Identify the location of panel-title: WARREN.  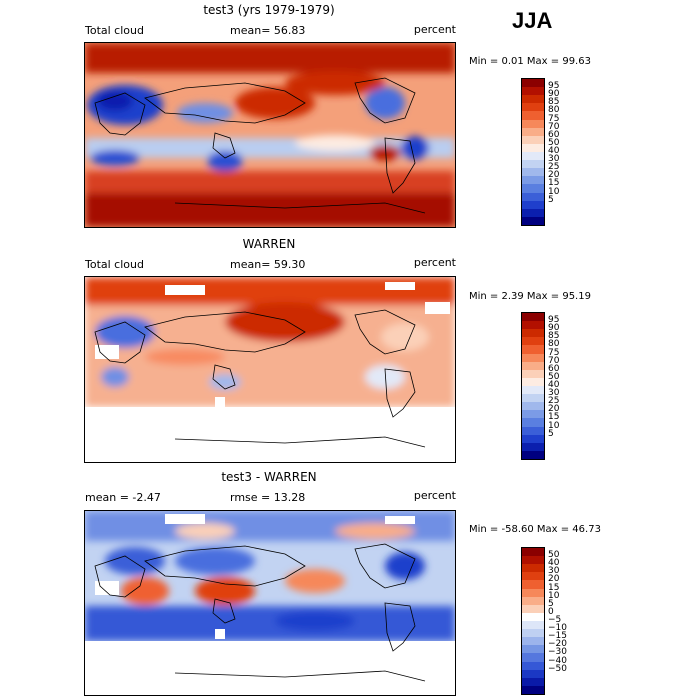
(269, 244).